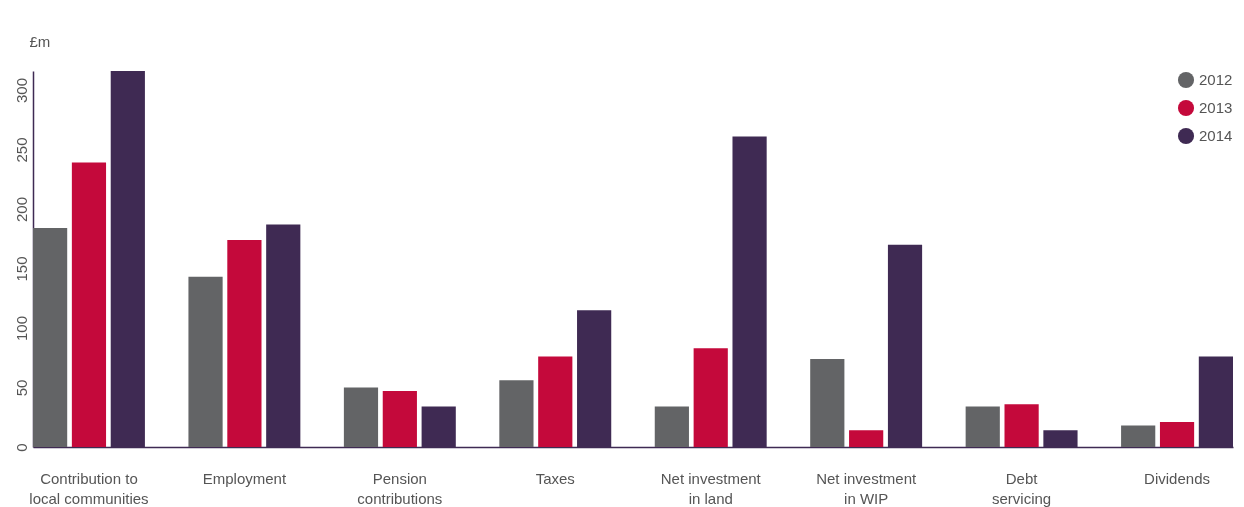 Image resolution: width=1244 pixels, height=507 pixels. Describe the element at coordinates (867, 488) in the screenshot. I see `x-tick-label: Net investment in WIP` at that location.